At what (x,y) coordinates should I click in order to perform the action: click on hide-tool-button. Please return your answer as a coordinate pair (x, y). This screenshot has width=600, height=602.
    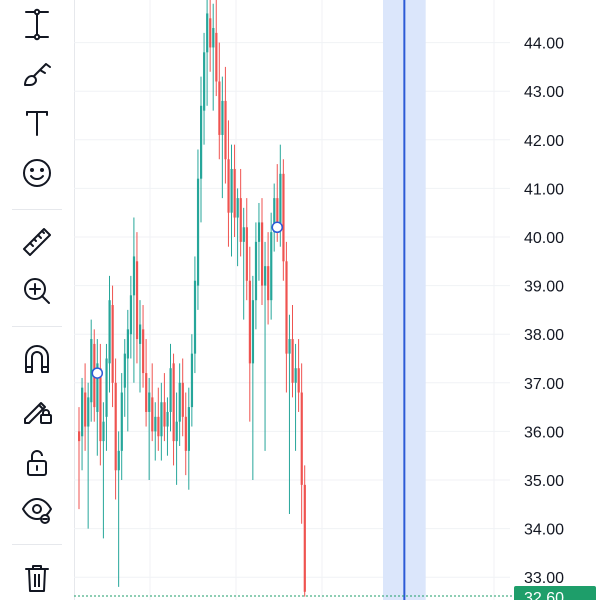
    Looking at the image, I should click on (37, 511).